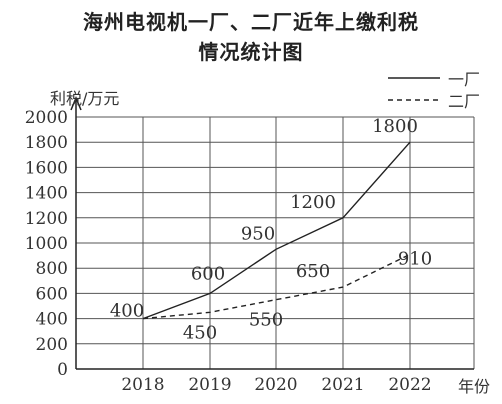 Image resolution: width=502 pixels, height=404 pixels. I want to click on data-label: 550, so click(266, 320).